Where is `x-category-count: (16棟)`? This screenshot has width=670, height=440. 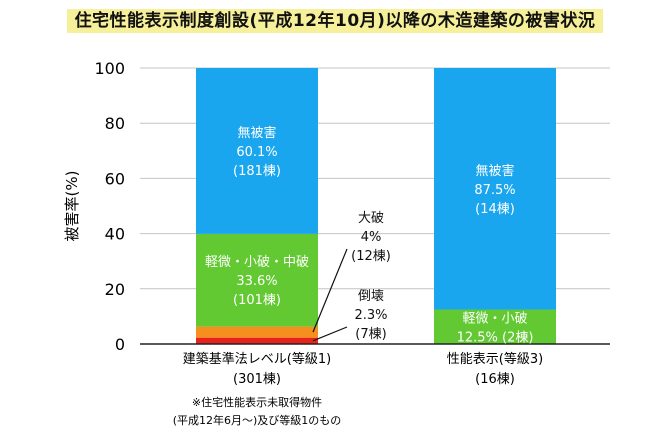
x-category-count: (16棟) is located at coordinates (495, 379).